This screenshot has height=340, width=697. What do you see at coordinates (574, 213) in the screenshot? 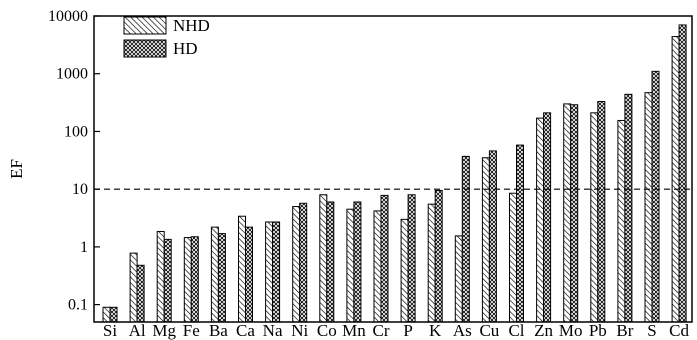
I see `bar-hd-mo` at bounding box center [574, 213].